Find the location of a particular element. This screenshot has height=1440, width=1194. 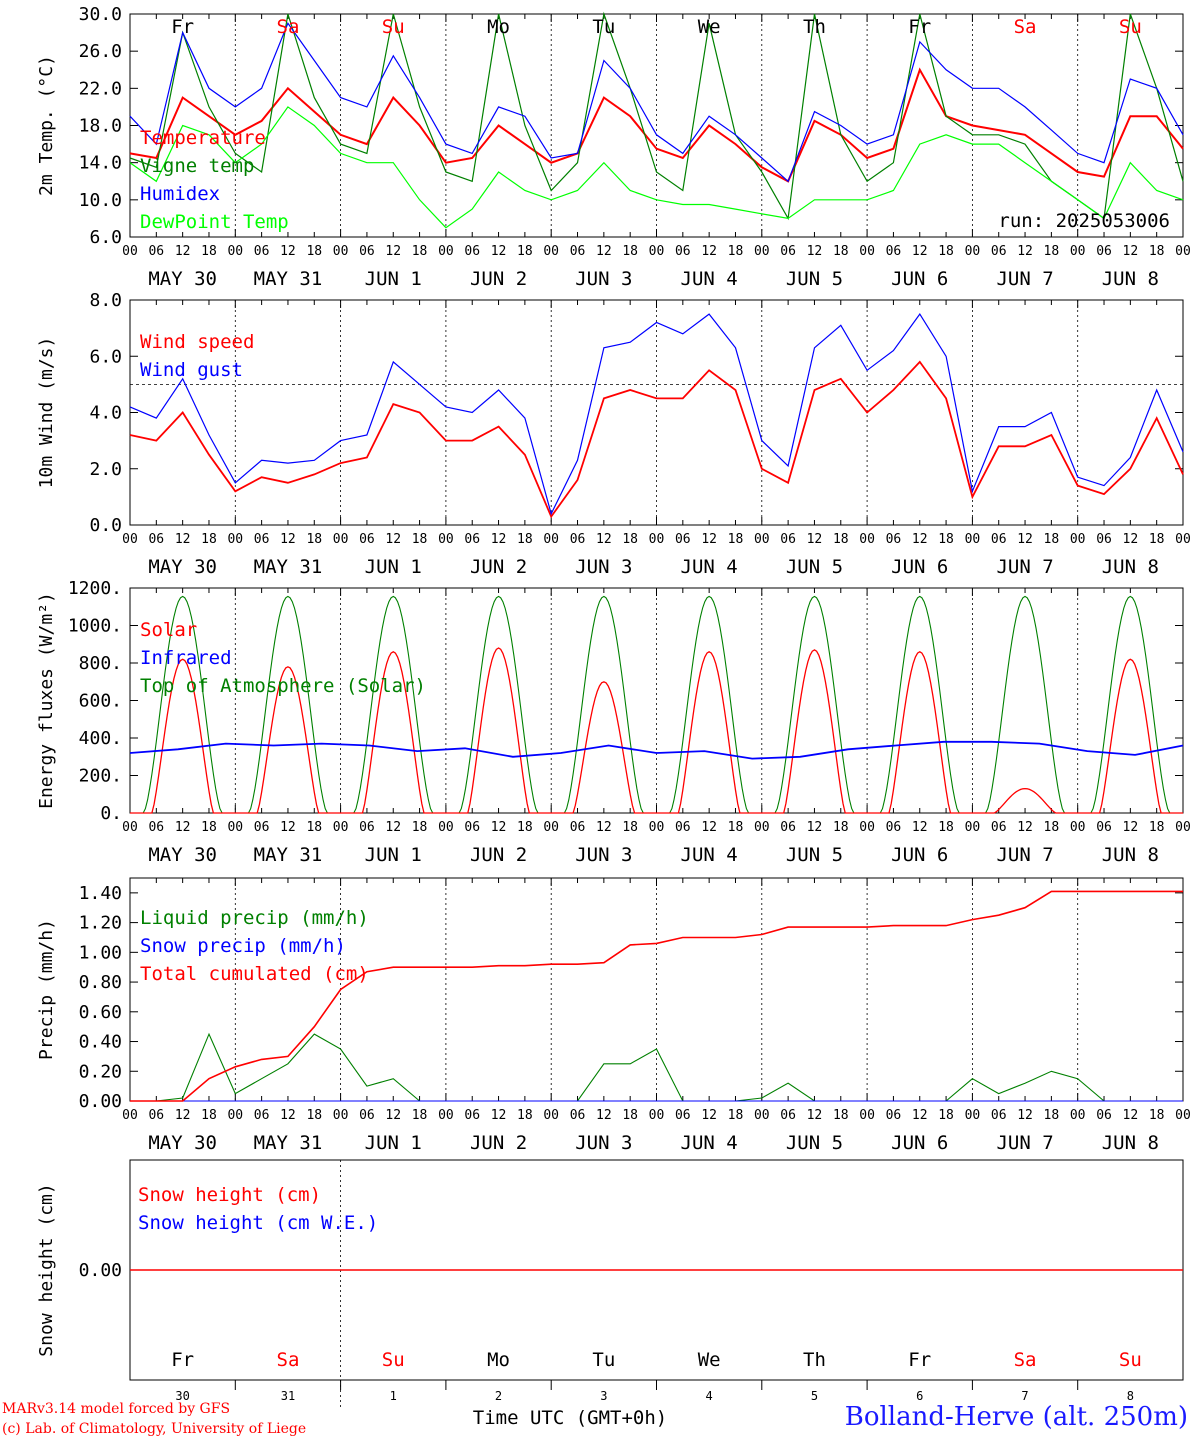

legend-humidex: Humidex is located at coordinates (180, 194).